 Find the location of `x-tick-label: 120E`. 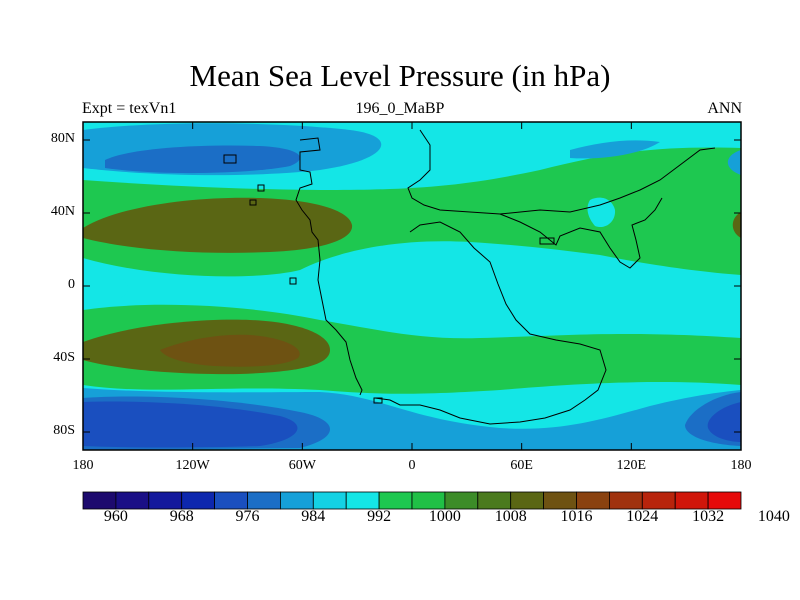

x-tick-label: 120E is located at coordinates (631, 465).